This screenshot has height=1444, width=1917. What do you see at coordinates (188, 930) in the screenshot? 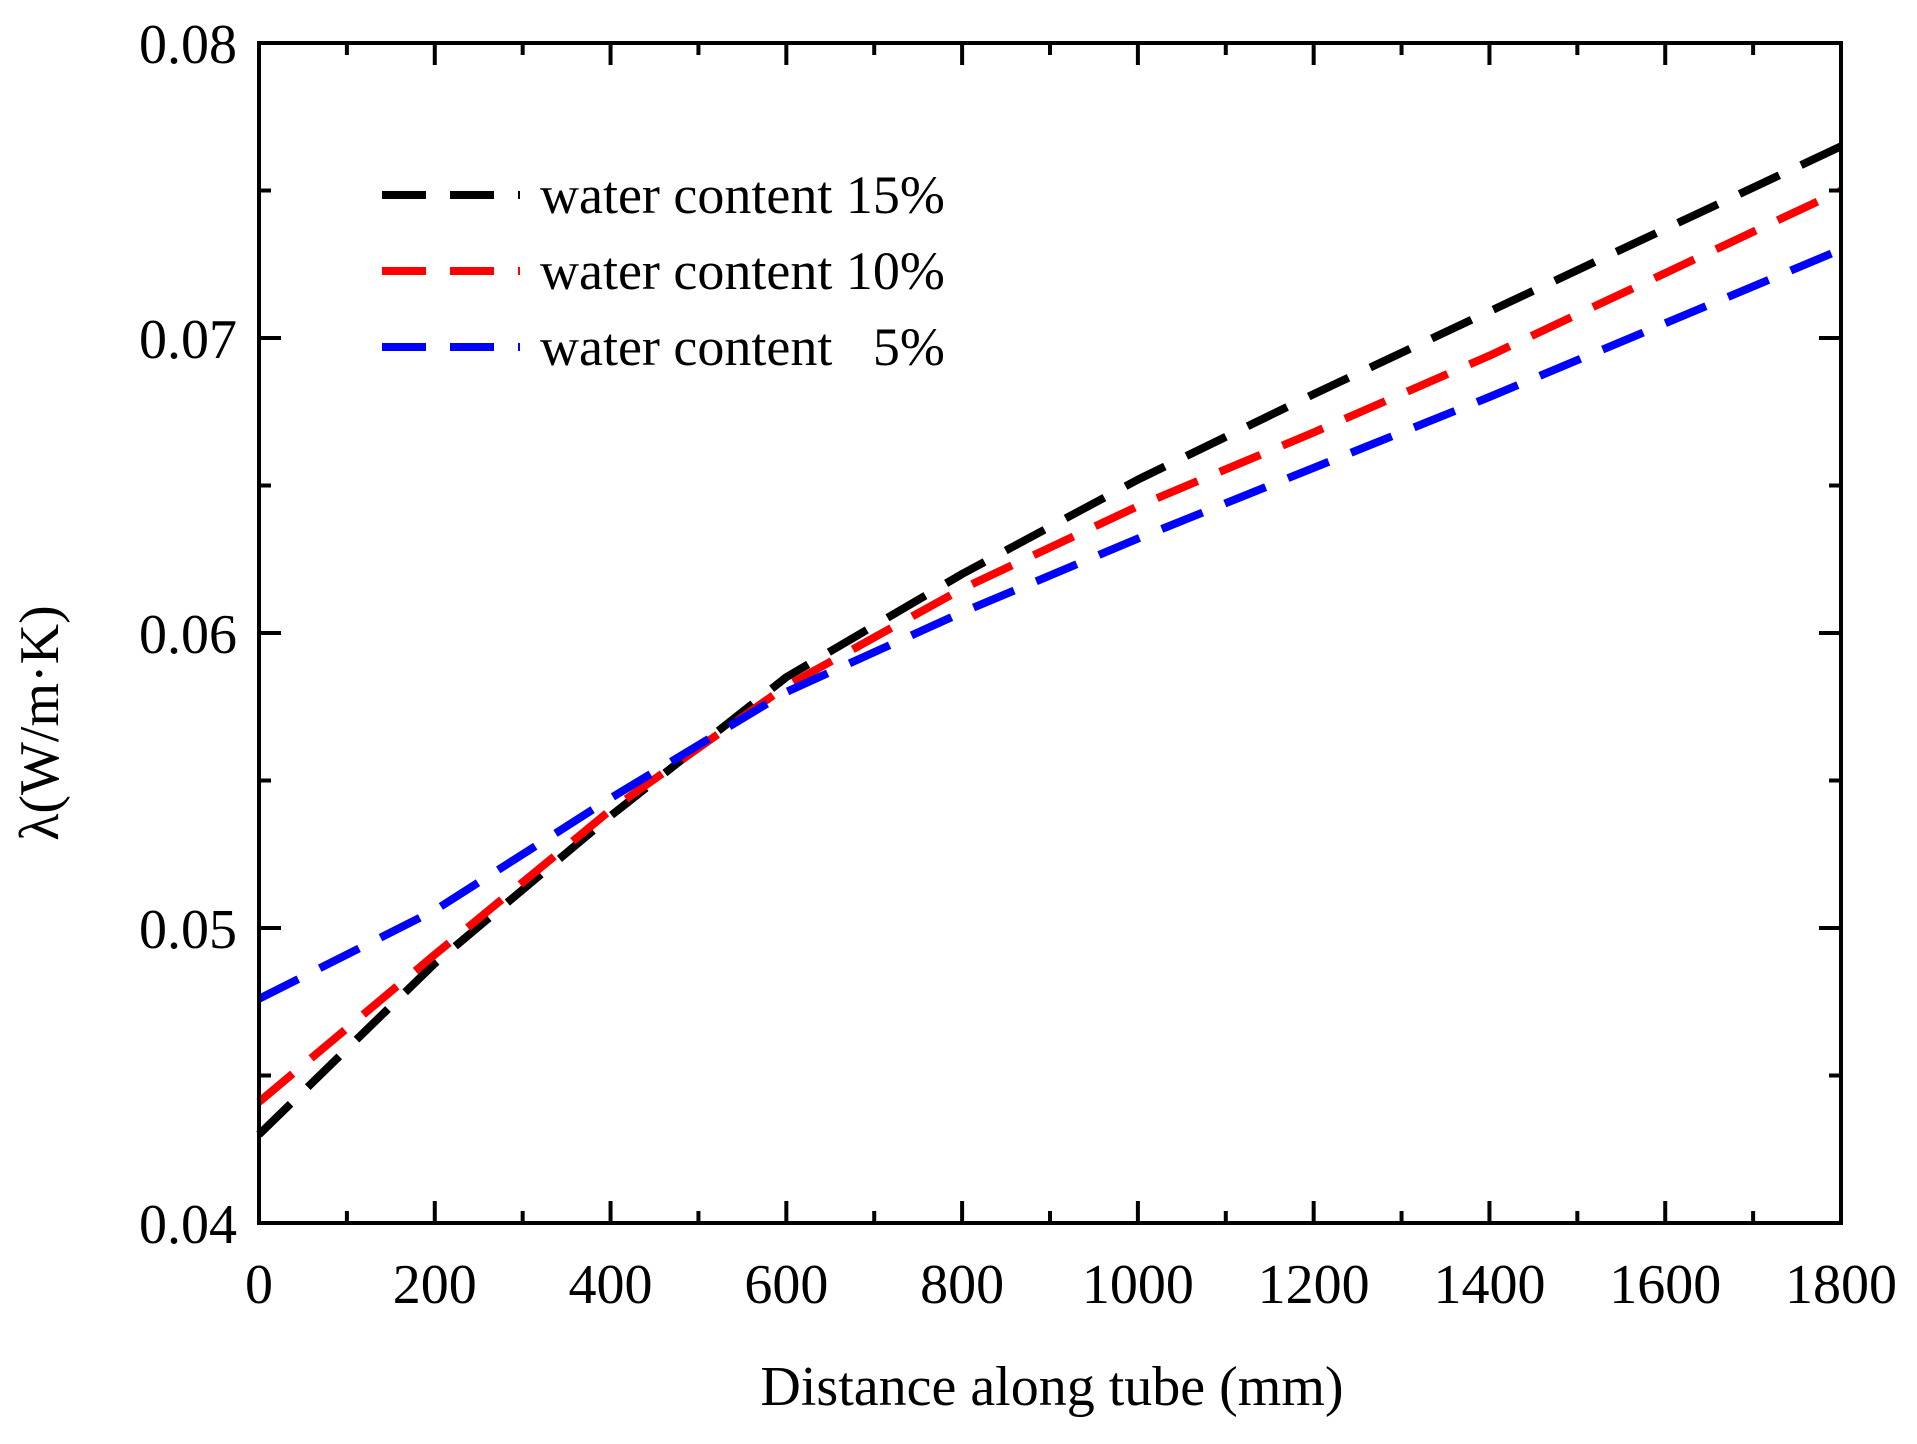
I see `y-tick-label: 0.05` at bounding box center [188, 930].